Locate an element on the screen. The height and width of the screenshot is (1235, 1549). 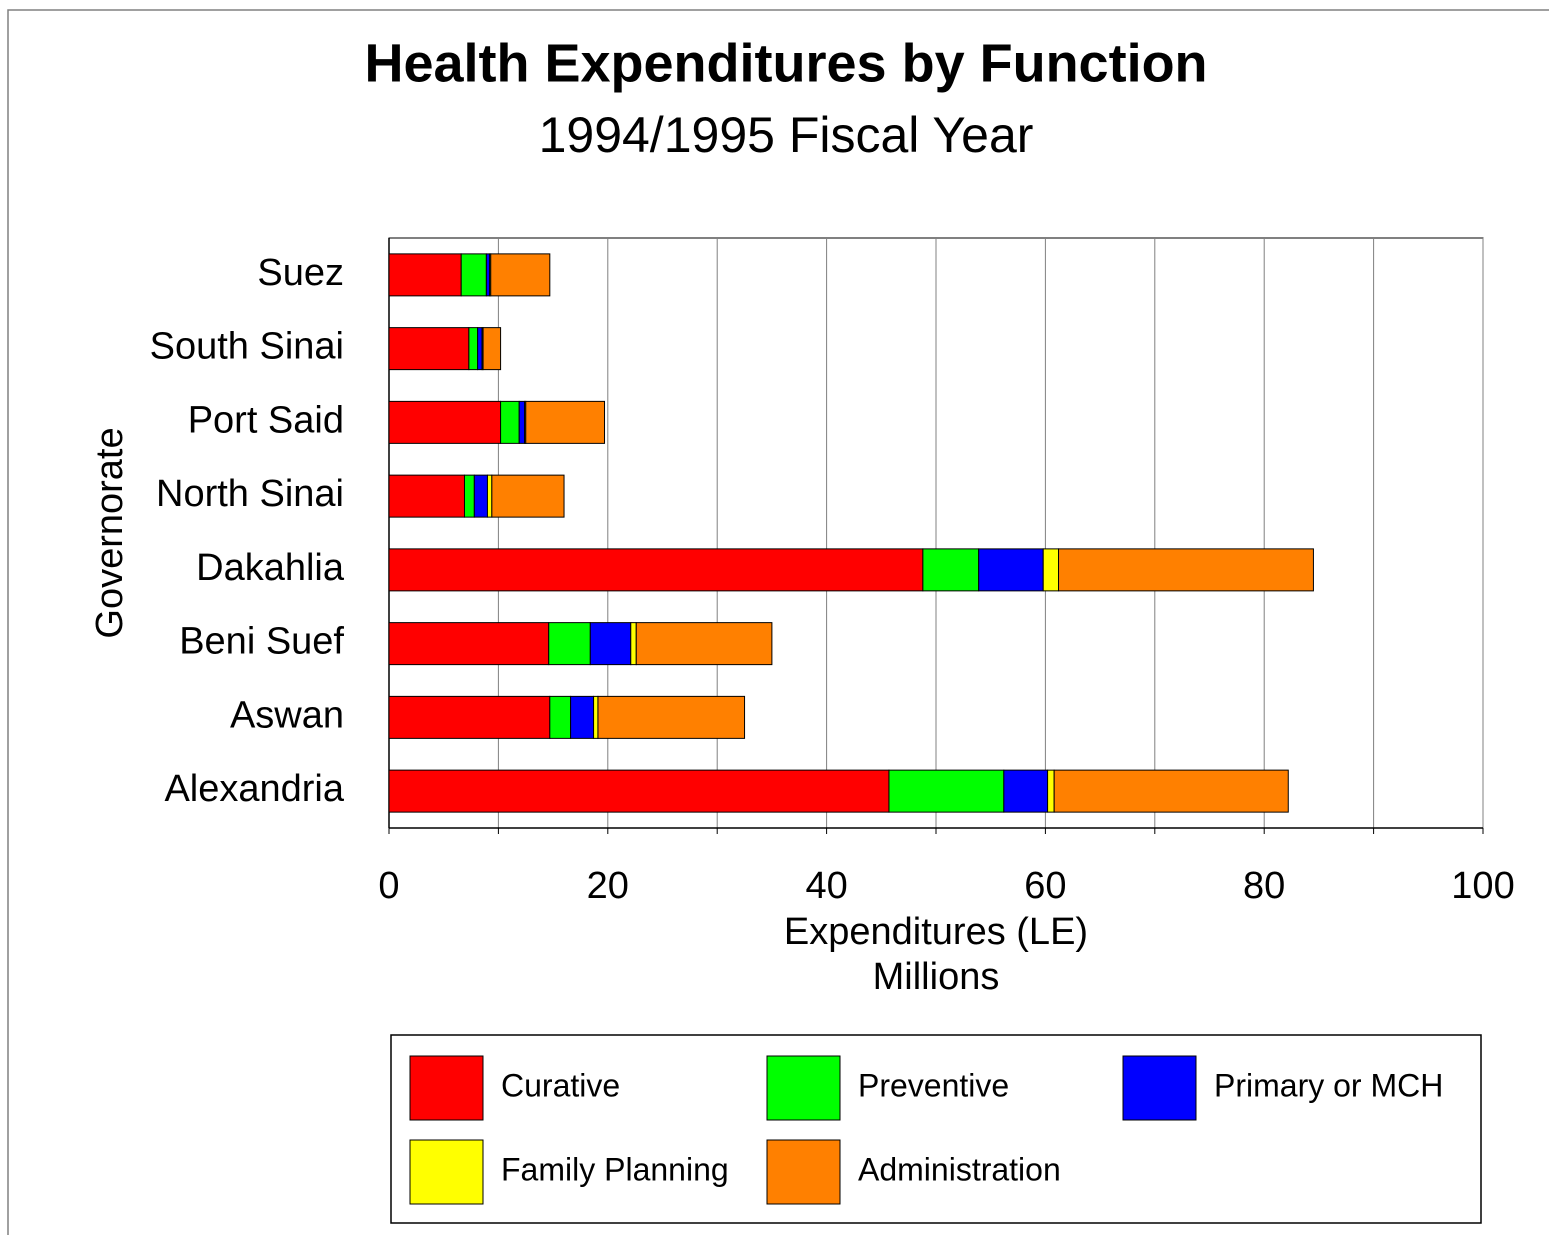
y-tick-label: South Sinai is located at coordinates (247, 347).